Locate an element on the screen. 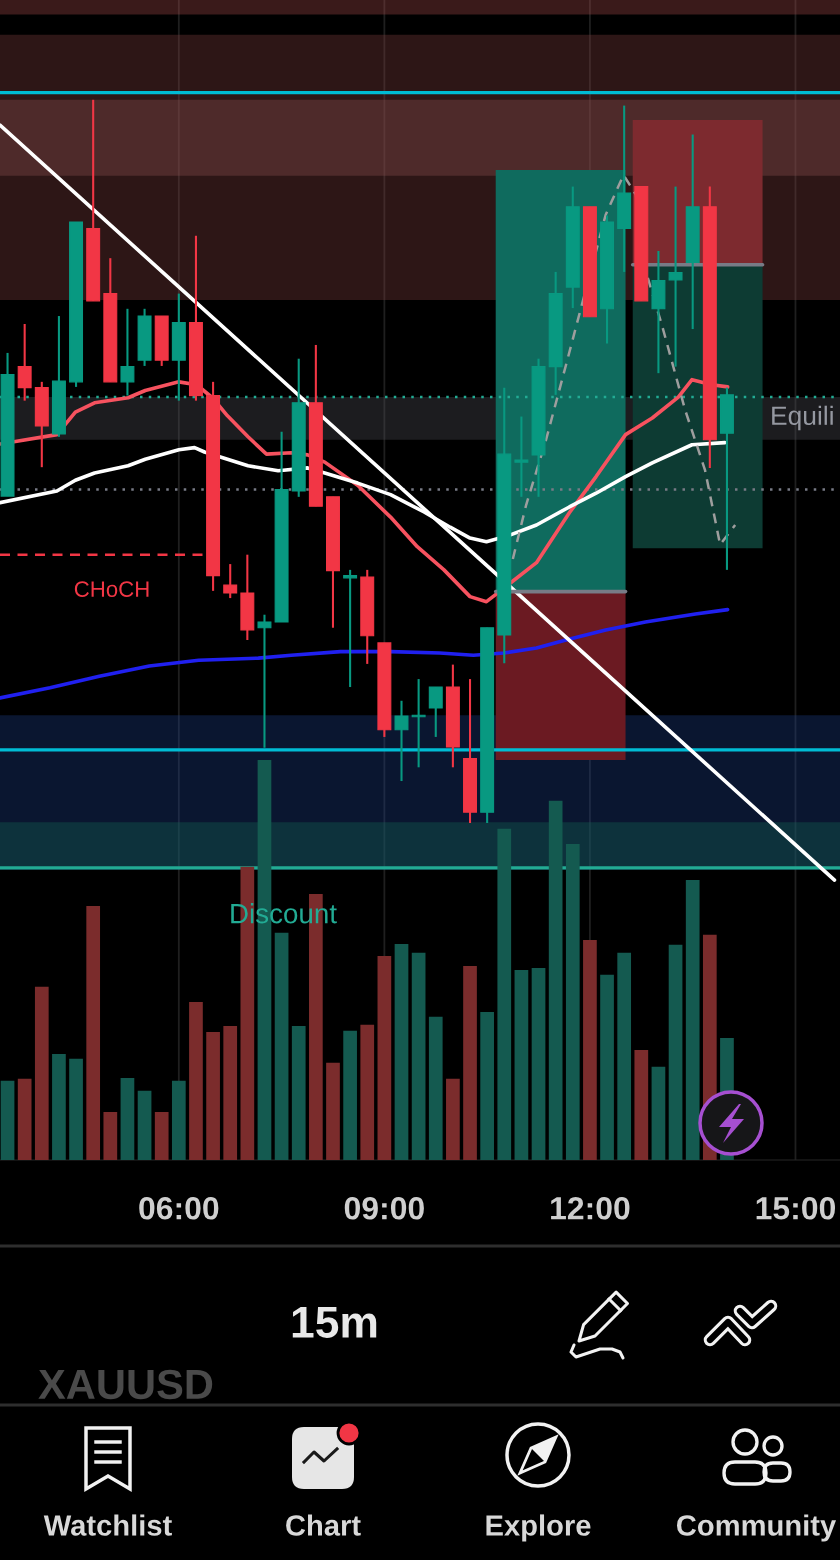 Image resolution: width=840 pixels, height=1560 pixels. text: Chart is located at coordinates (323, 1525).